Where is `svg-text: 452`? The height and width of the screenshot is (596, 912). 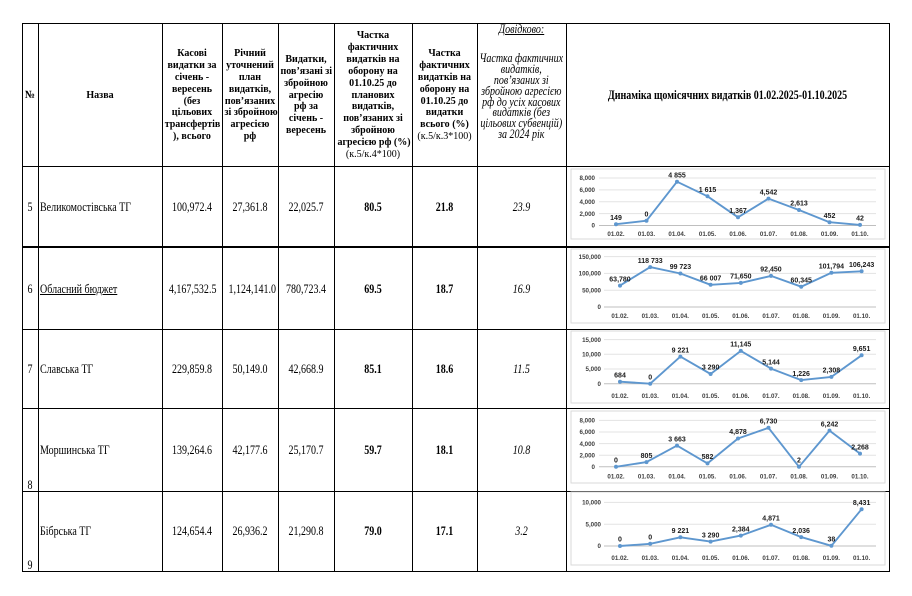 svg-text: 452 is located at coordinates (830, 216).